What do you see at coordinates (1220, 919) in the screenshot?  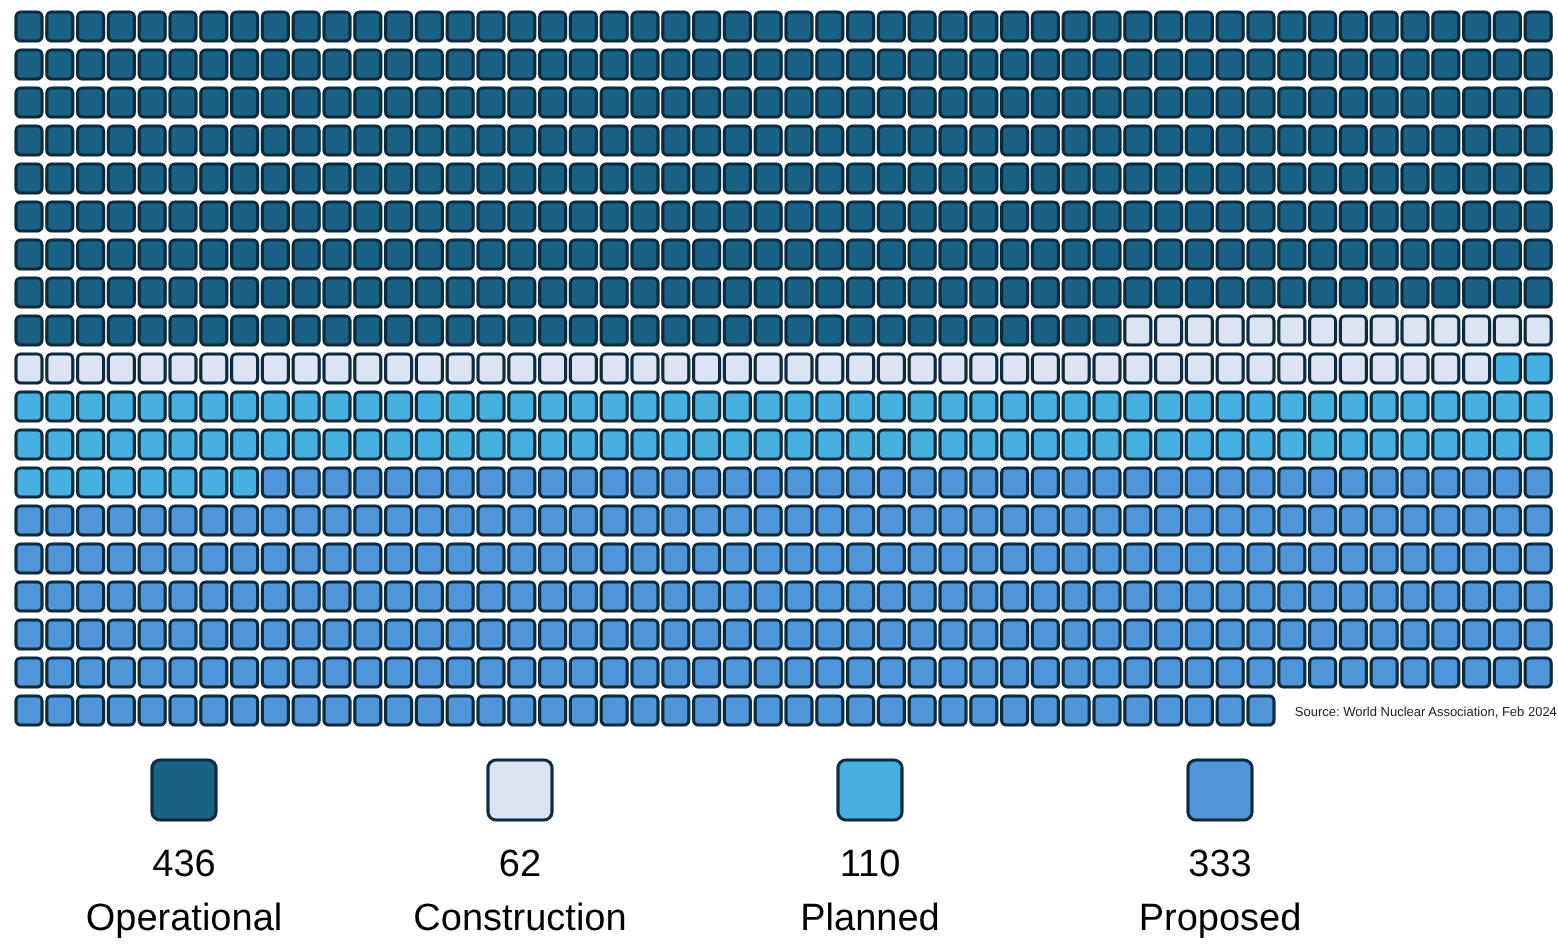 I see `category-label: Proposed` at bounding box center [1220, 919].